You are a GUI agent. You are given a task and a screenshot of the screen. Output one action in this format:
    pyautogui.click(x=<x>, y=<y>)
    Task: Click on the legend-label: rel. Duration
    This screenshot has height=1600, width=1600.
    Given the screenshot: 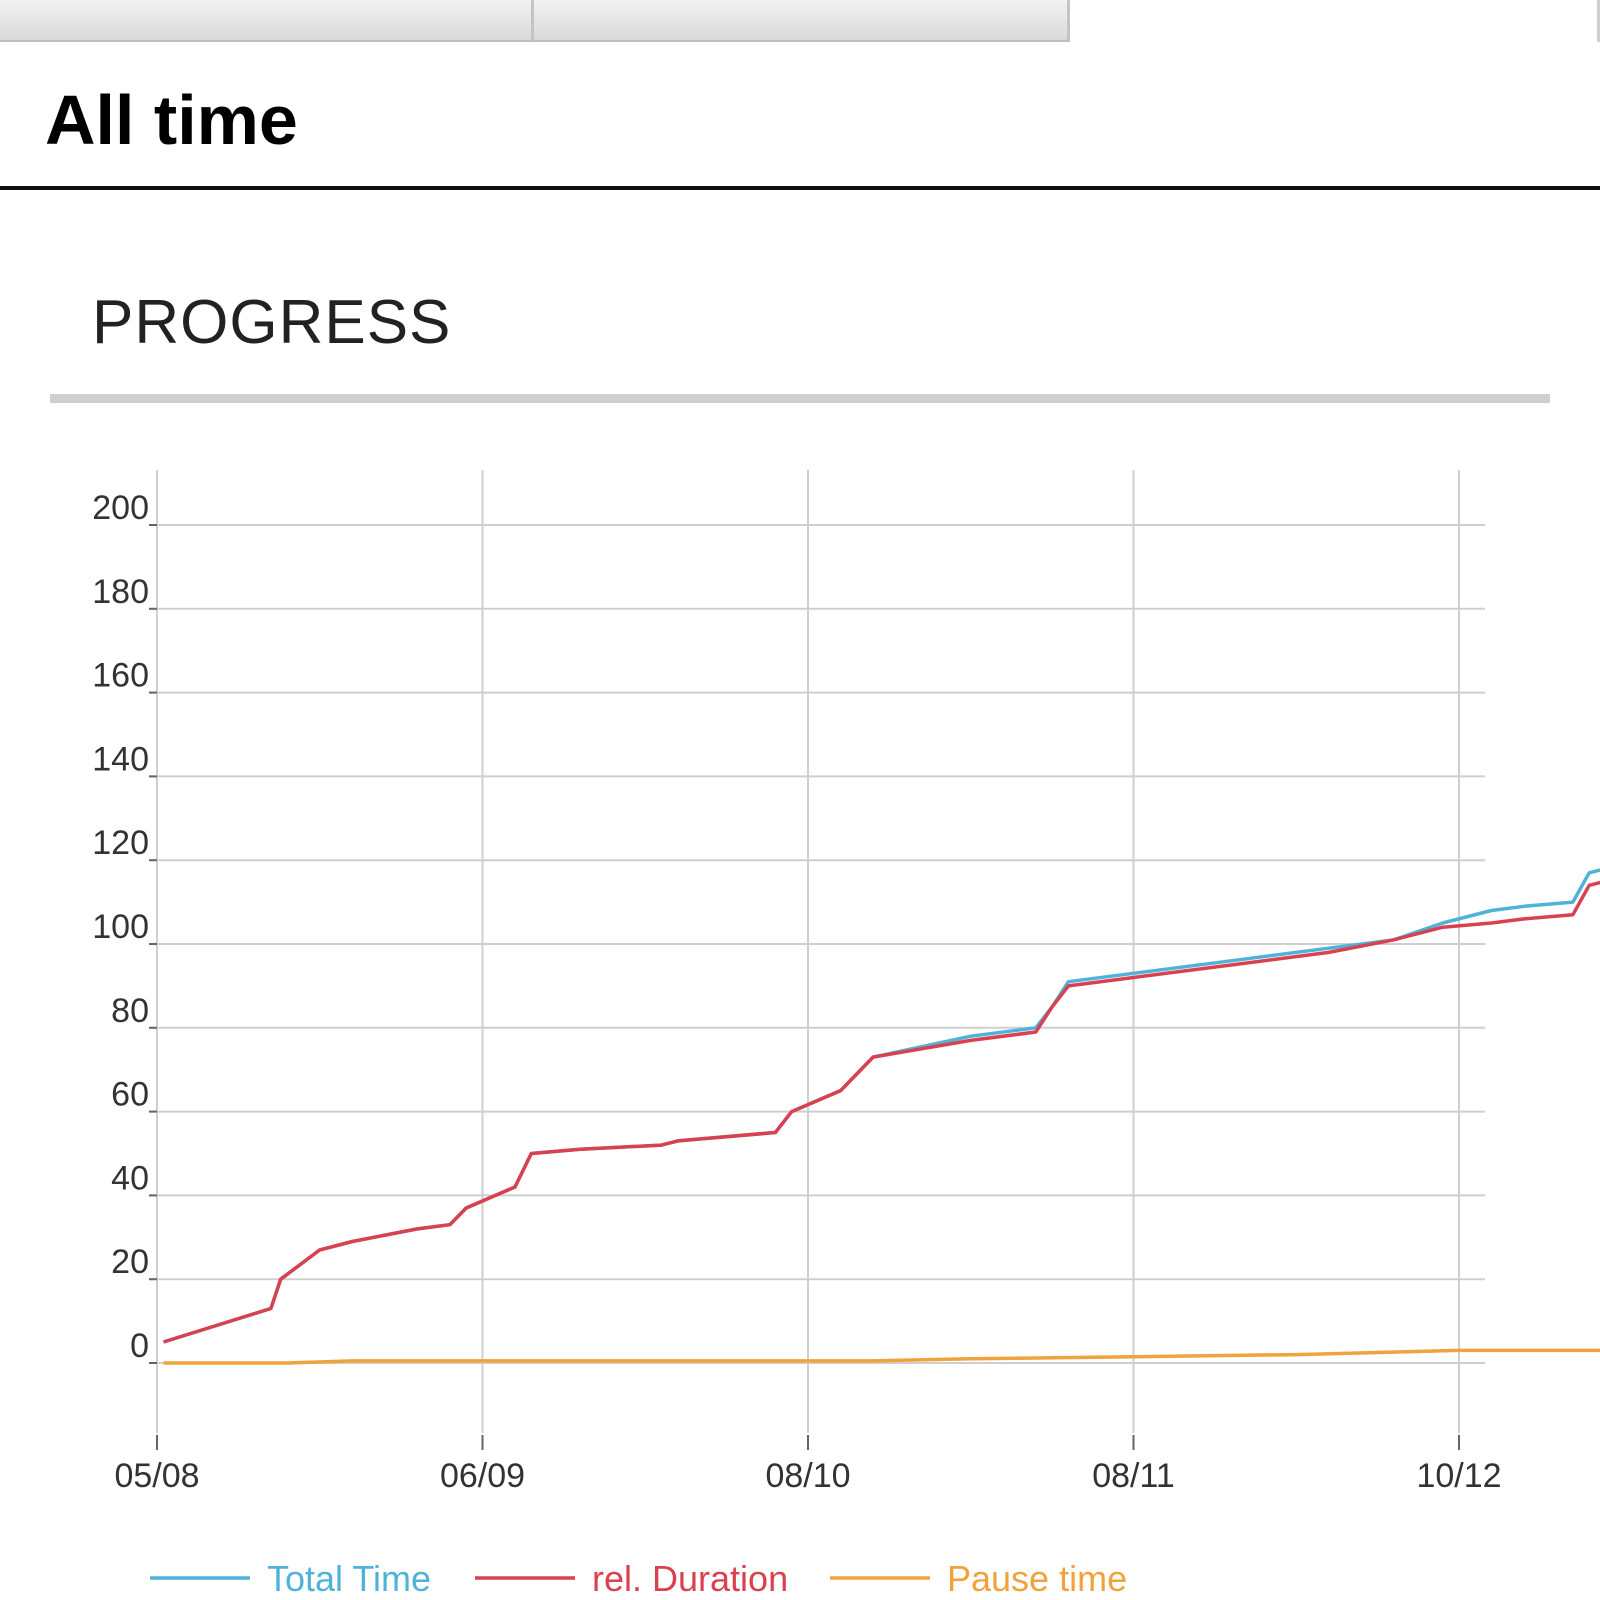 What is the action you would take?
    pyautogui.click(x=690, y=1578)
    